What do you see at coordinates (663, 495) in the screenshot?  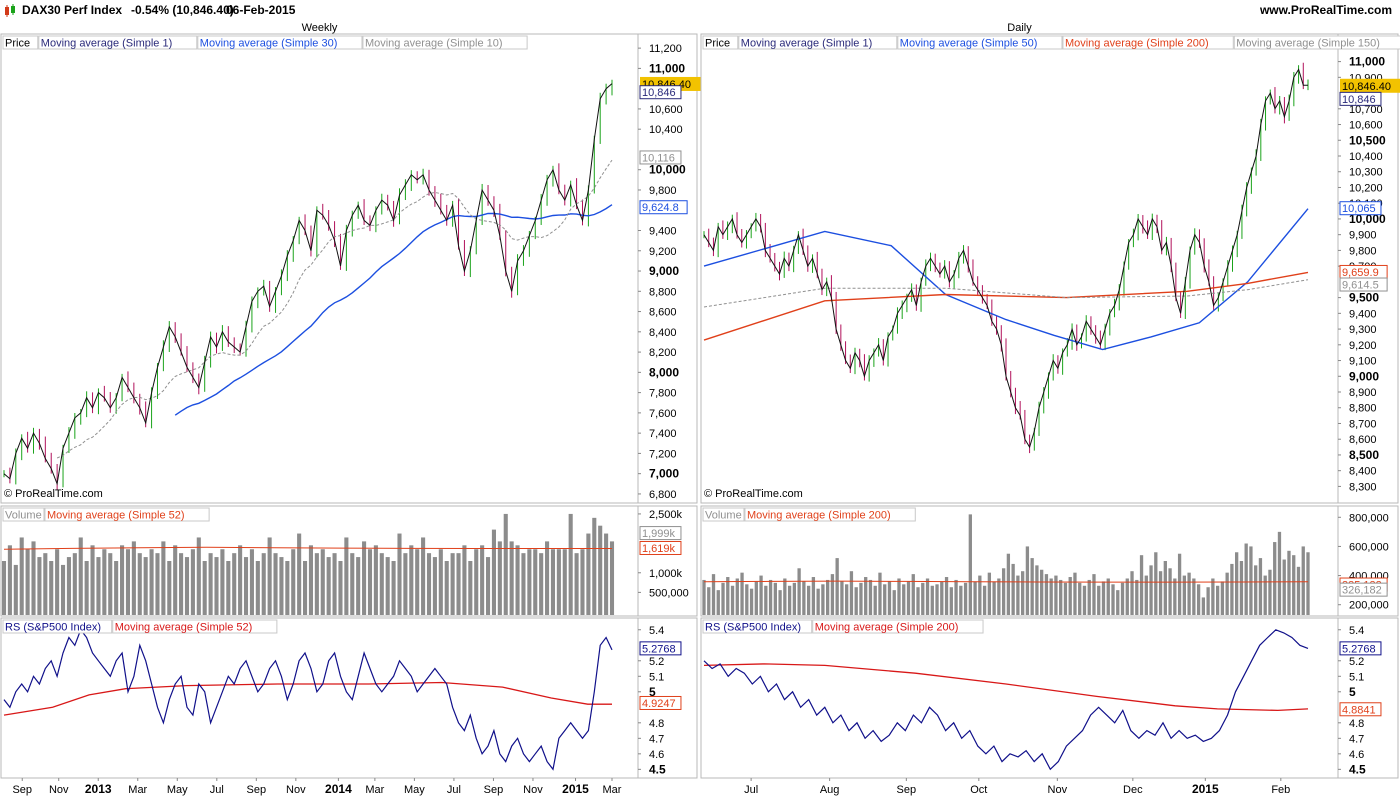 I see `weekly-price-tick-label: 6,800` at bounding box center [663, 495].